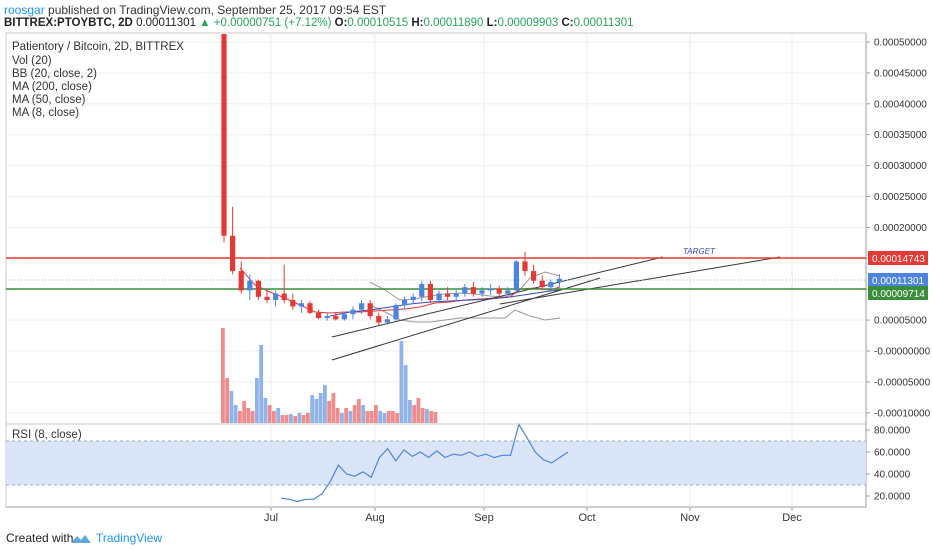 The width and height of the screenshot is (932, 550). What do you see at coordinates (892, 431) in the screenshot?
I see `rsi-tick-label: 80.0000` at bounding box center [892, 431].